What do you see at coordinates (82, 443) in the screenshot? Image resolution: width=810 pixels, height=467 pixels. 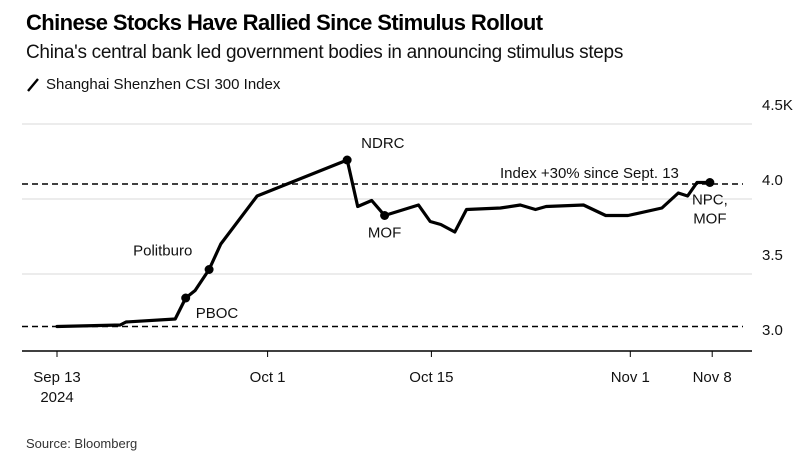 I see `source-note: Source: Bloomberg` at bounding box center [82, 443].